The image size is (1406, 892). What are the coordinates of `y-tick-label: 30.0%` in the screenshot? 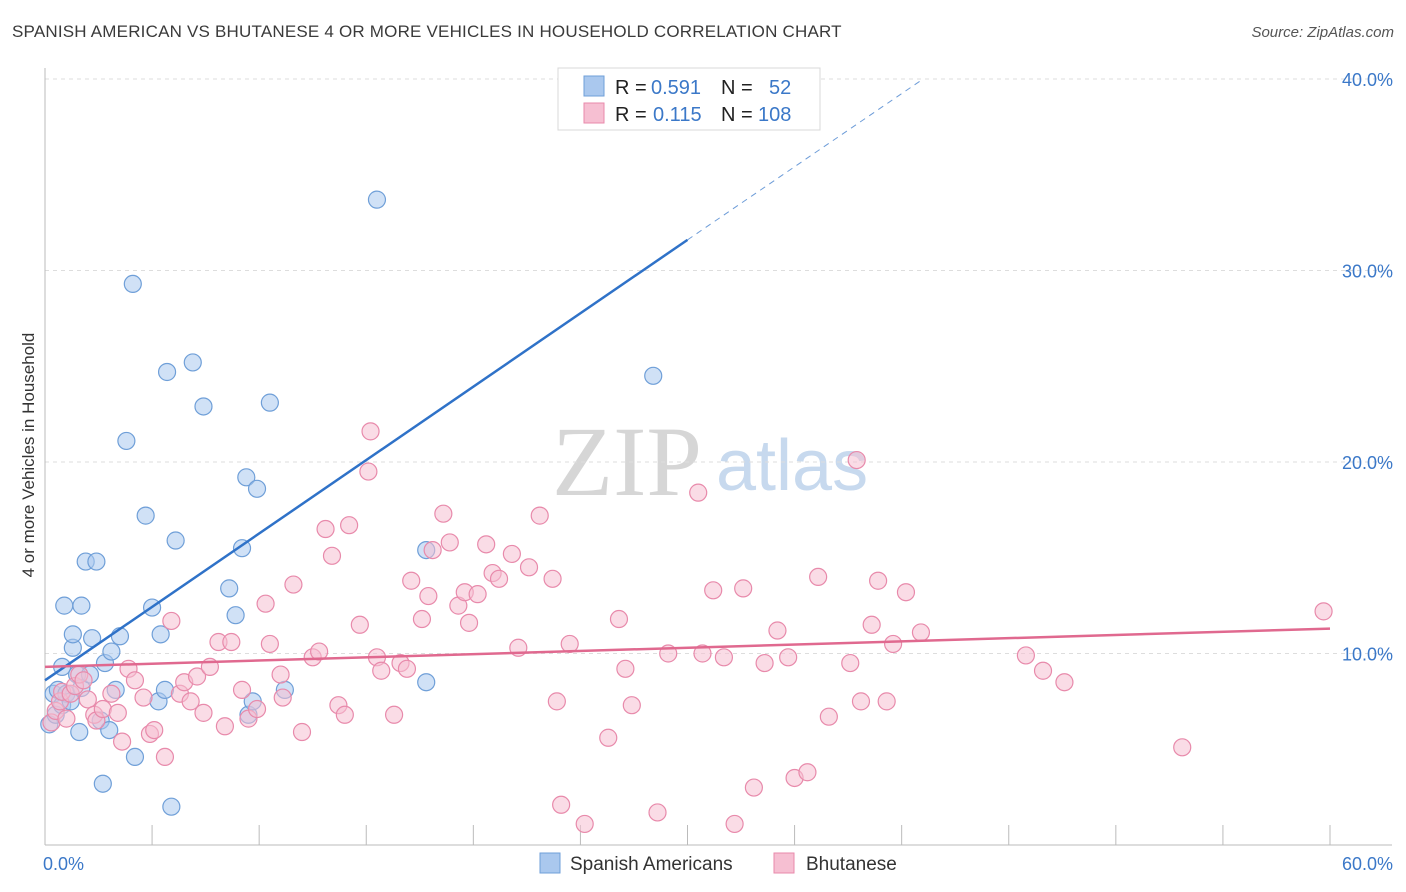 It's located at (1367, 272).